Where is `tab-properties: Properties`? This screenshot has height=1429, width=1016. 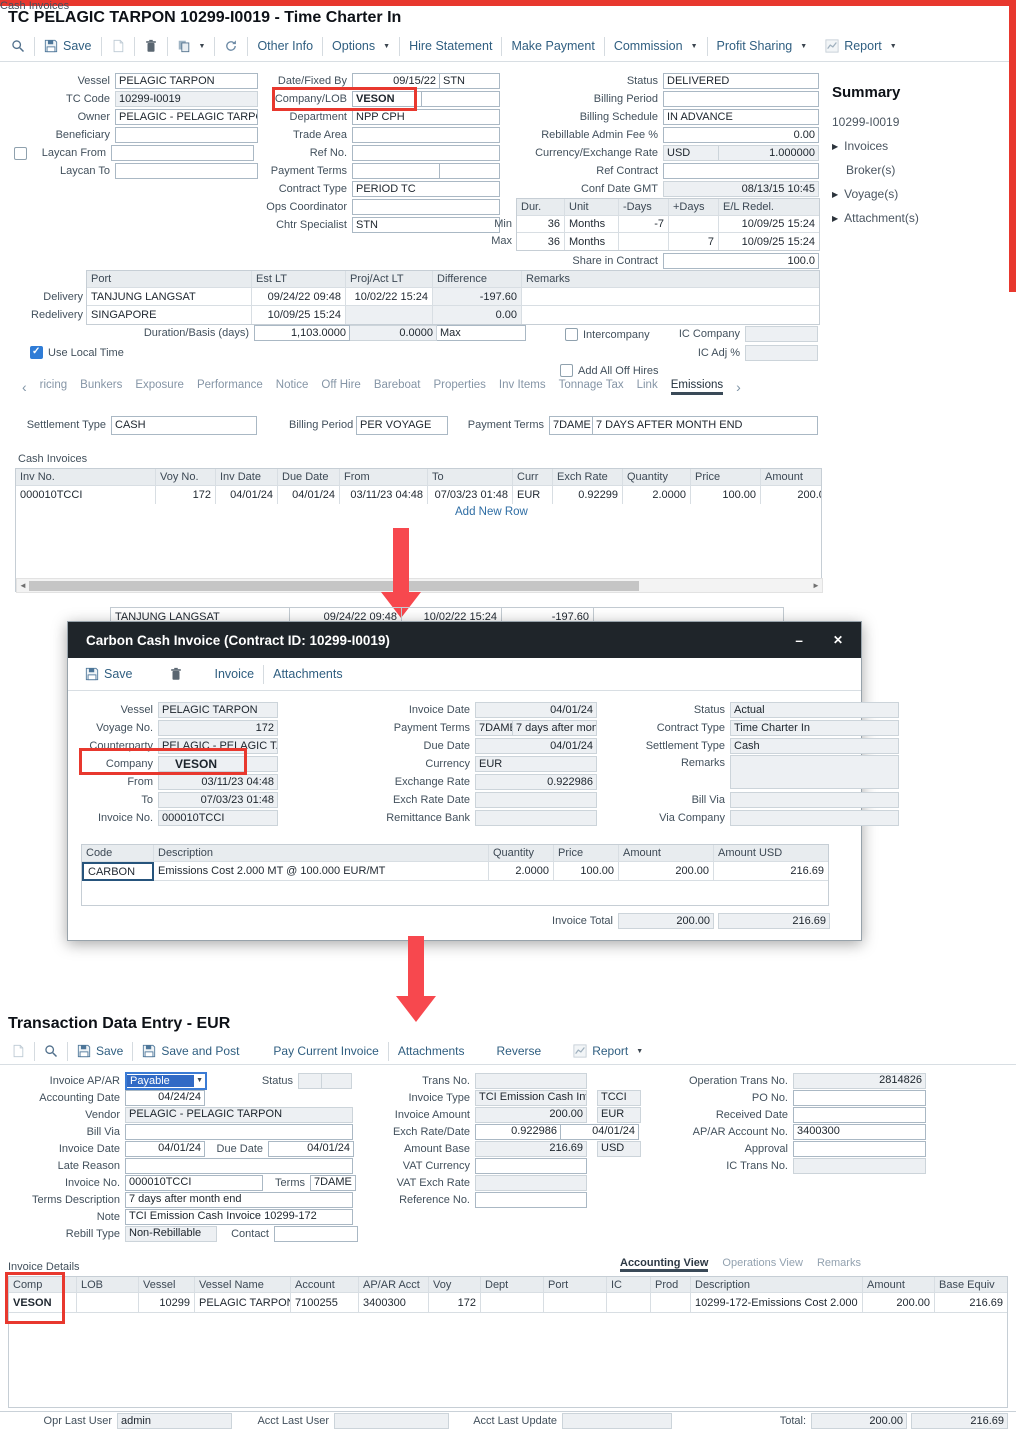
tab-properties: Properties is located at coordinates (459, 385).